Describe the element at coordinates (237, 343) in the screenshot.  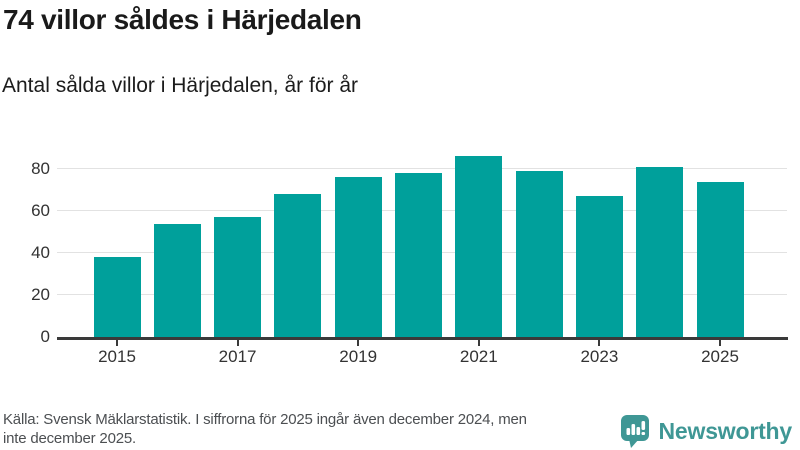
I see `x-axis-tick-2017` at that location.